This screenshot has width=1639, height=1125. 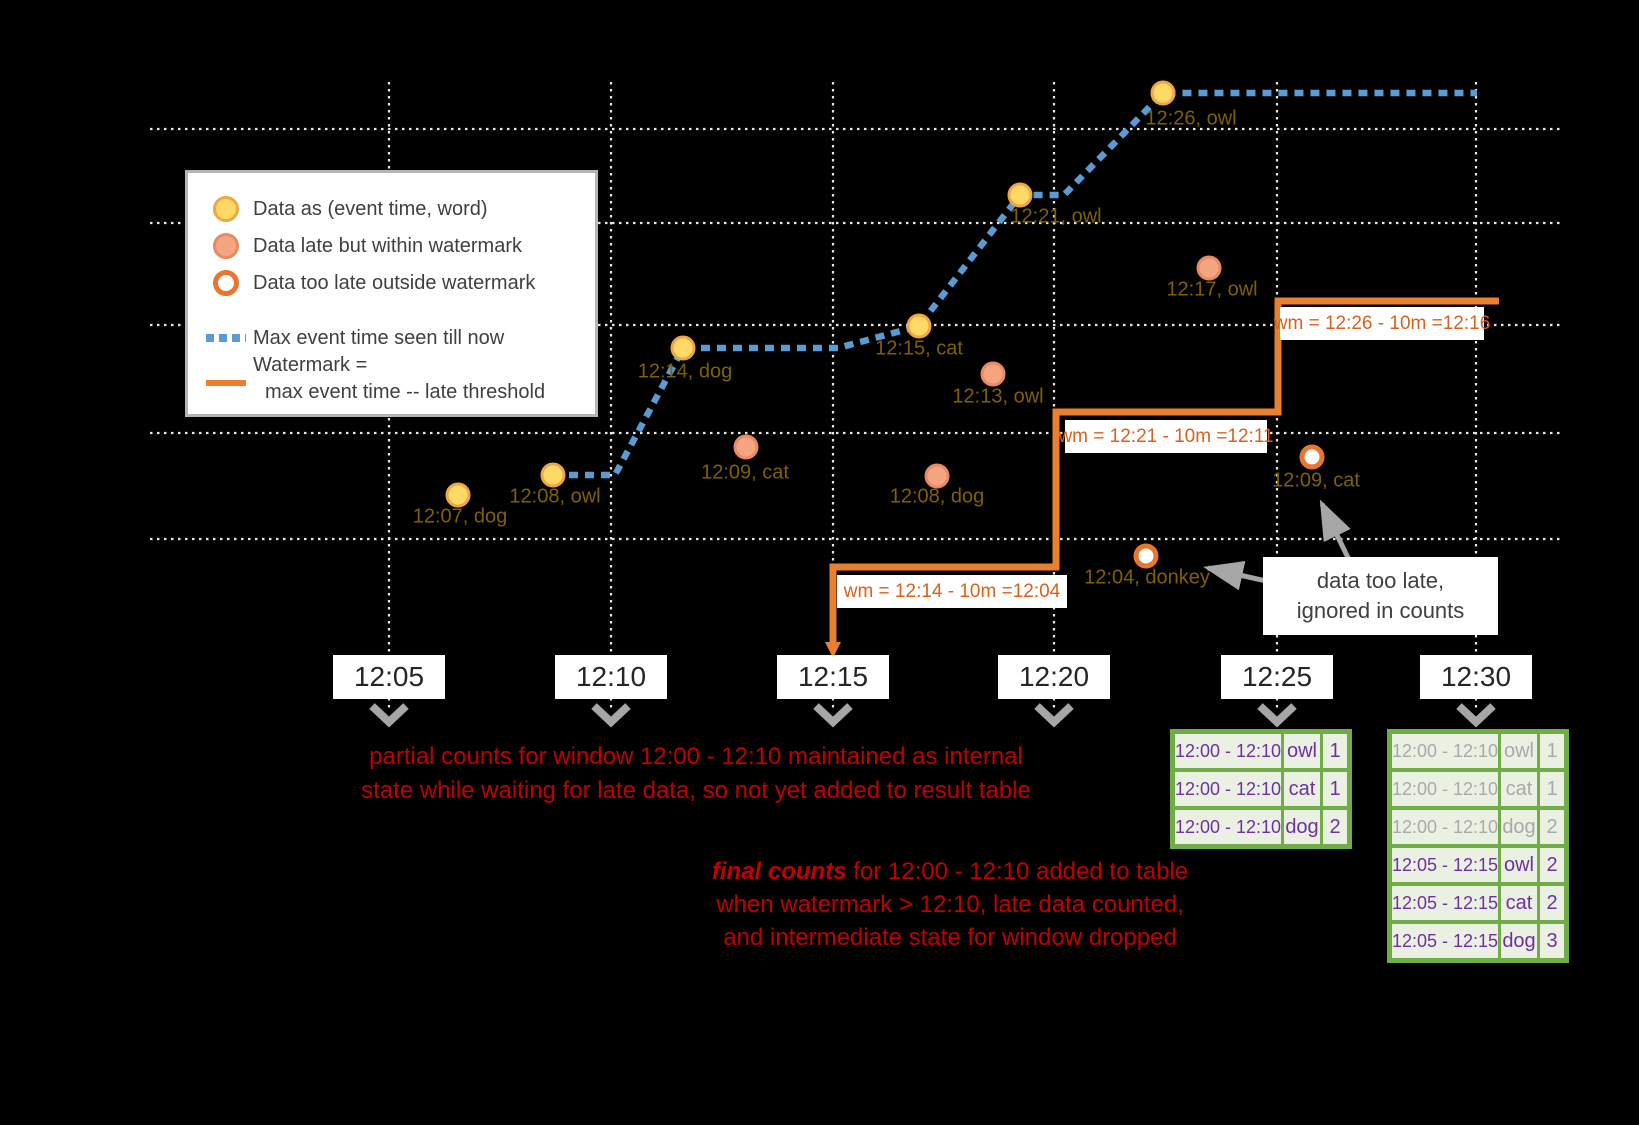 I want to click on point-label: 12:07, dog, so click(x=460, y=516).